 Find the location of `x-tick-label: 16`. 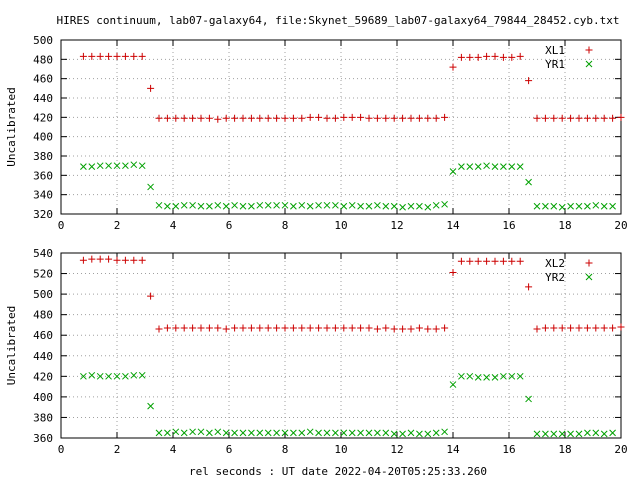

x-tick-label: 16 is located at coordinates (508, 225).